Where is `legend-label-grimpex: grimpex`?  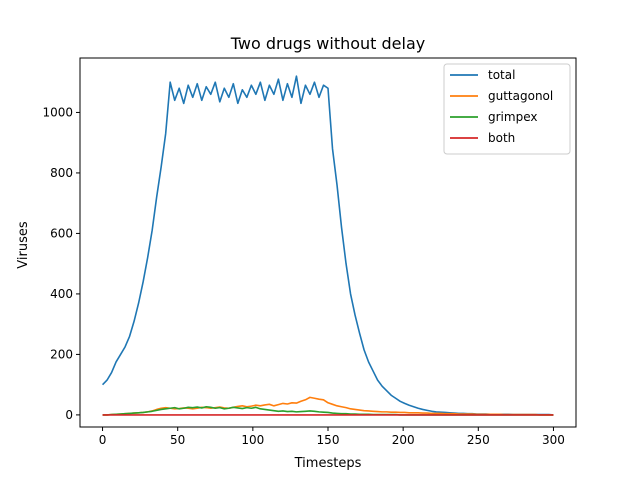
legend-label-grimpex: grimpex is located at coordinates (512, 117).